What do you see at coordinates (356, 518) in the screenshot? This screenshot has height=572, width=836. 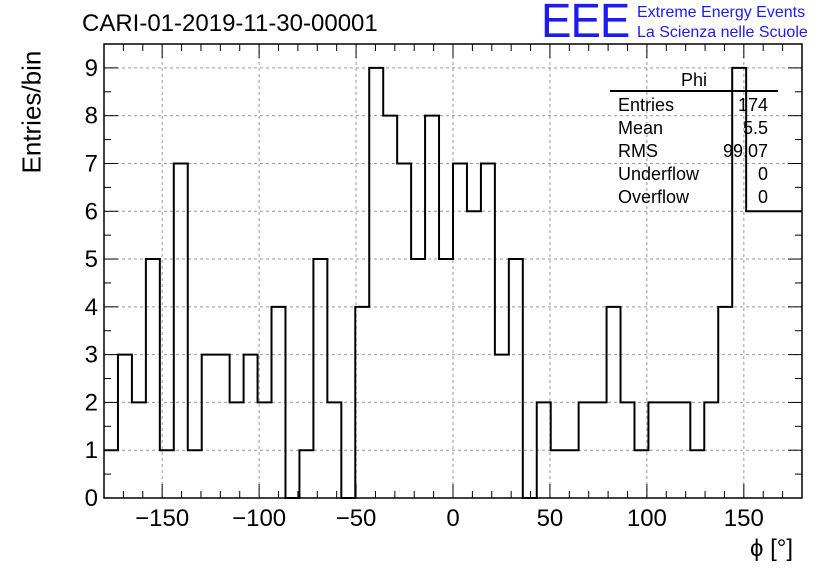 I see `x-tick-label: −50` at bounding box center [356, 518].